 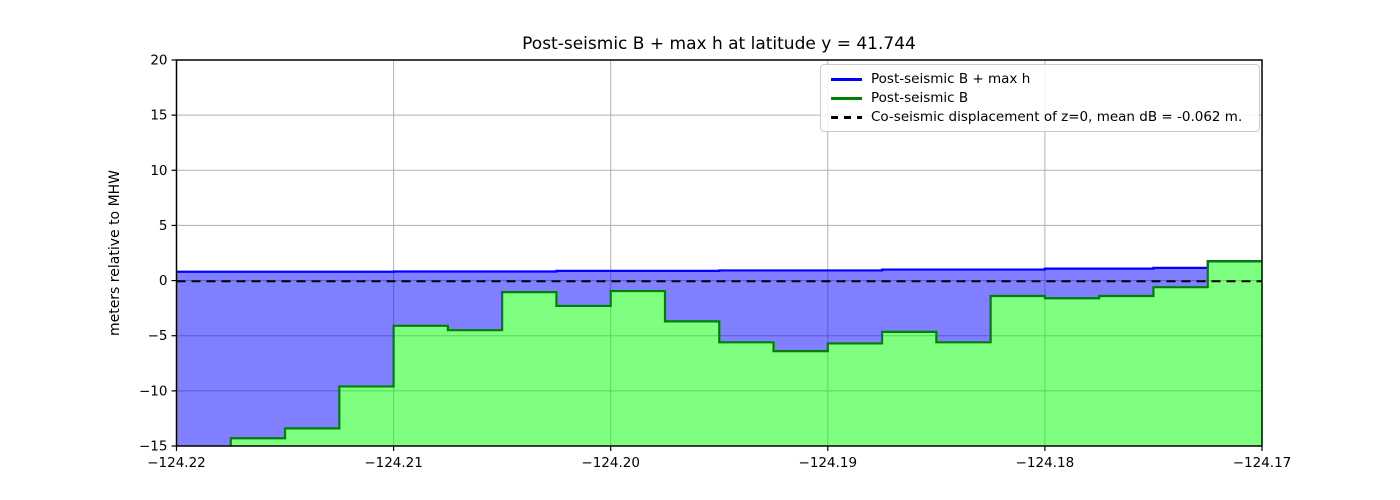 What do you see at coordinates (610, 463) in the screenshot?
I see `x-tick-label: −124.20` at bounding box center [610, 463].